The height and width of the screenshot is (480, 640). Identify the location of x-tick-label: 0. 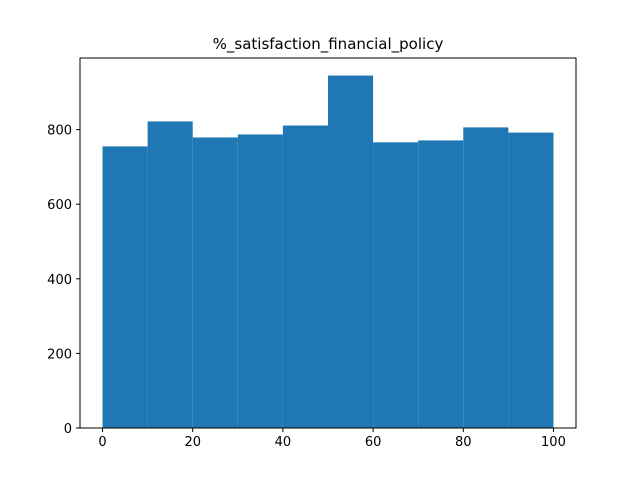
(102, 442).